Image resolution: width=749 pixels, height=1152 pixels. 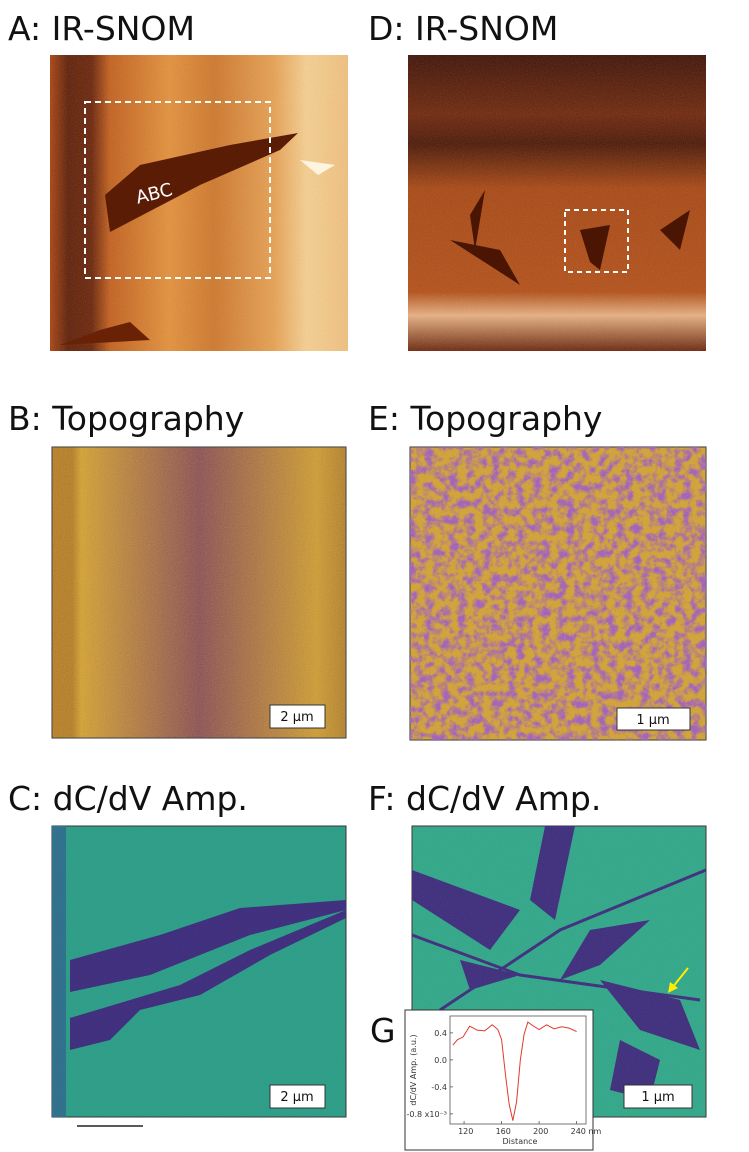 I want to click on x-tick-label: 200, so click(x=540, y=1131).